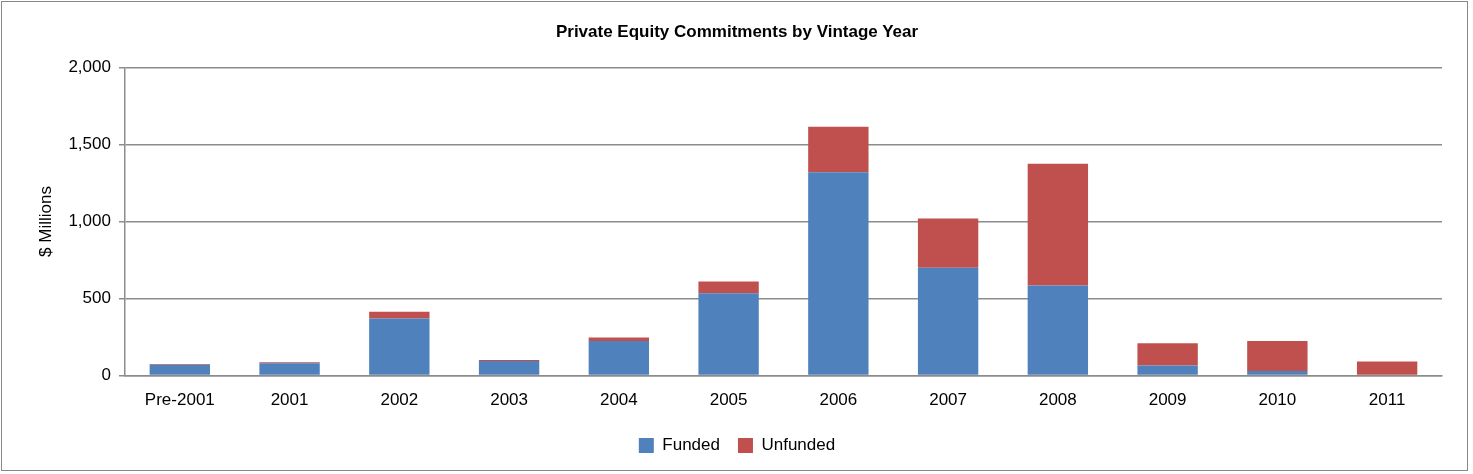 This screenshot has width=1473, height=474. I want to click on y-tick-label: 0, so click(106, 375).